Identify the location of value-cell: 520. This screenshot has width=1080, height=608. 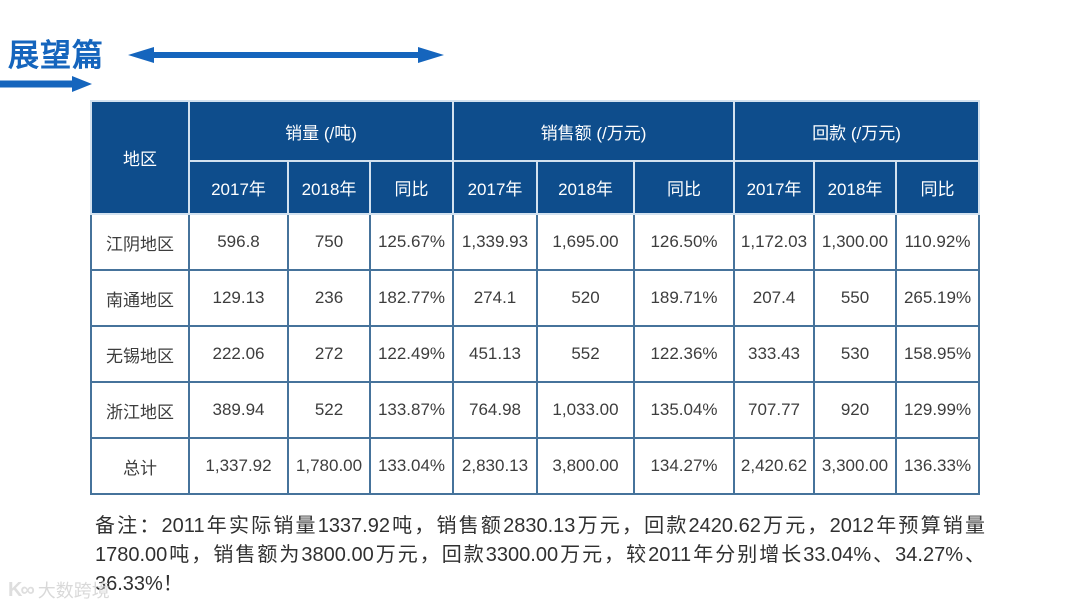
(585, 298).